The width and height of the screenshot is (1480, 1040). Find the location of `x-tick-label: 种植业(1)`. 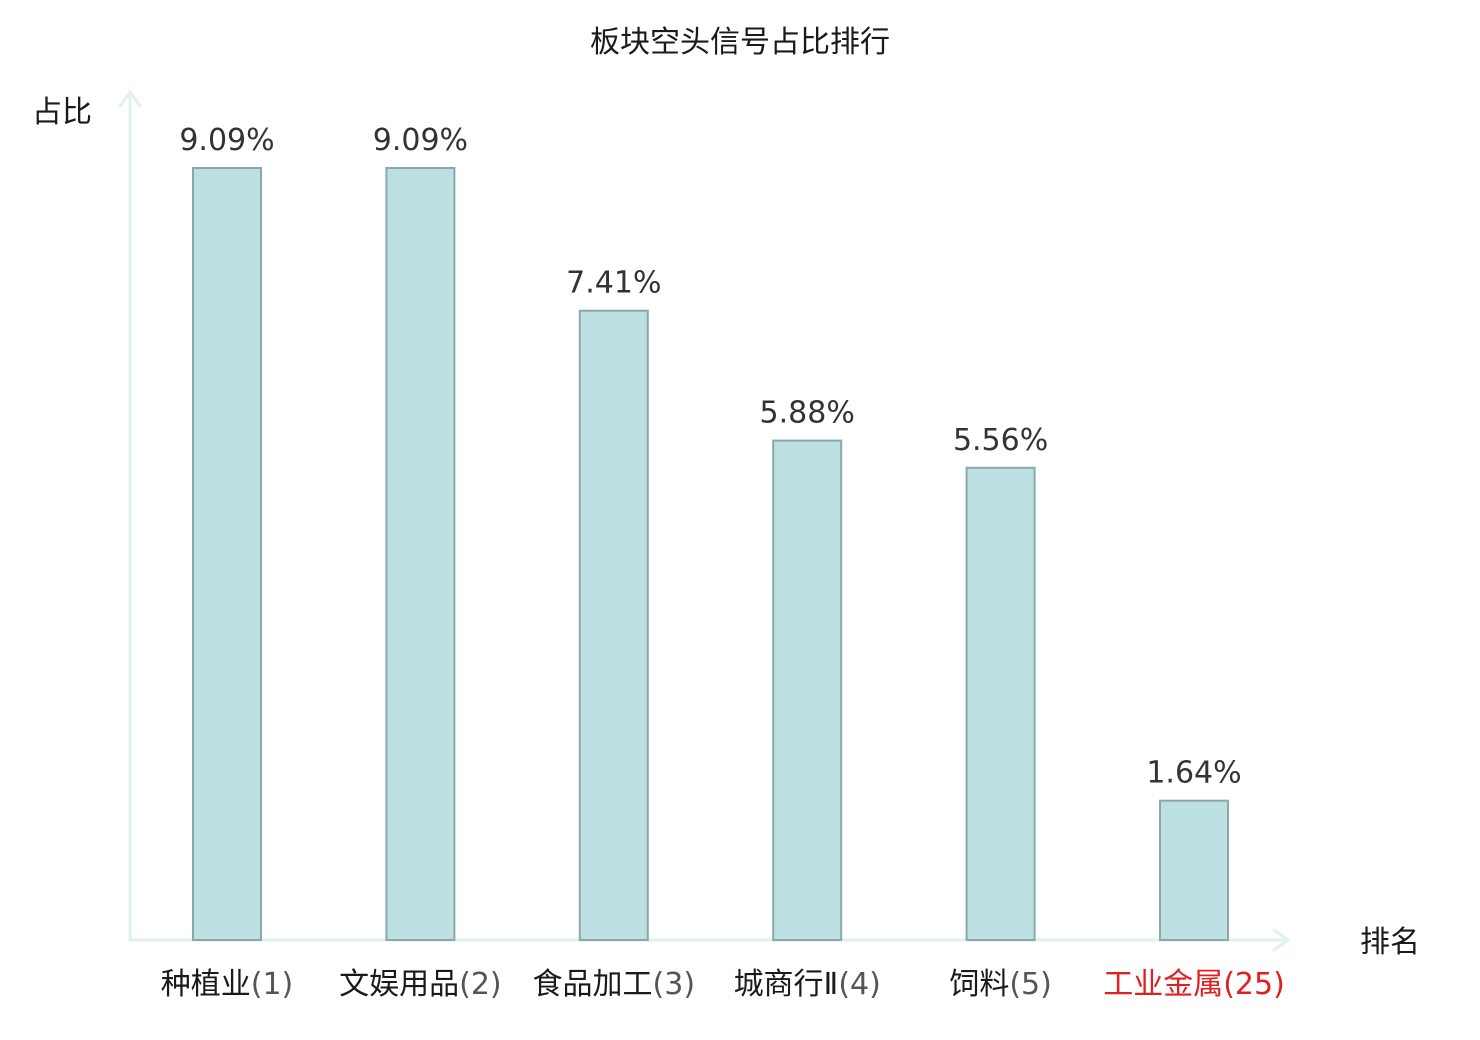

x-tick-label: 种植业(1) is located at coordinates (227, 984).